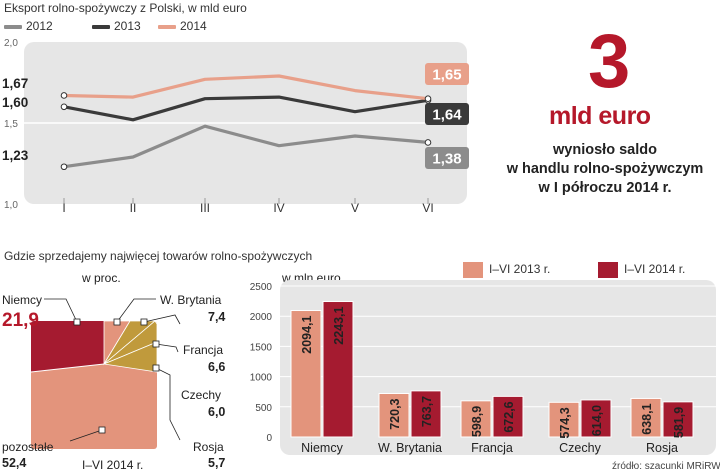 Image resolution: width=720 pixels, height=474 pixels. I want to click on bar-value-label: 672,6, so click(509, 416).